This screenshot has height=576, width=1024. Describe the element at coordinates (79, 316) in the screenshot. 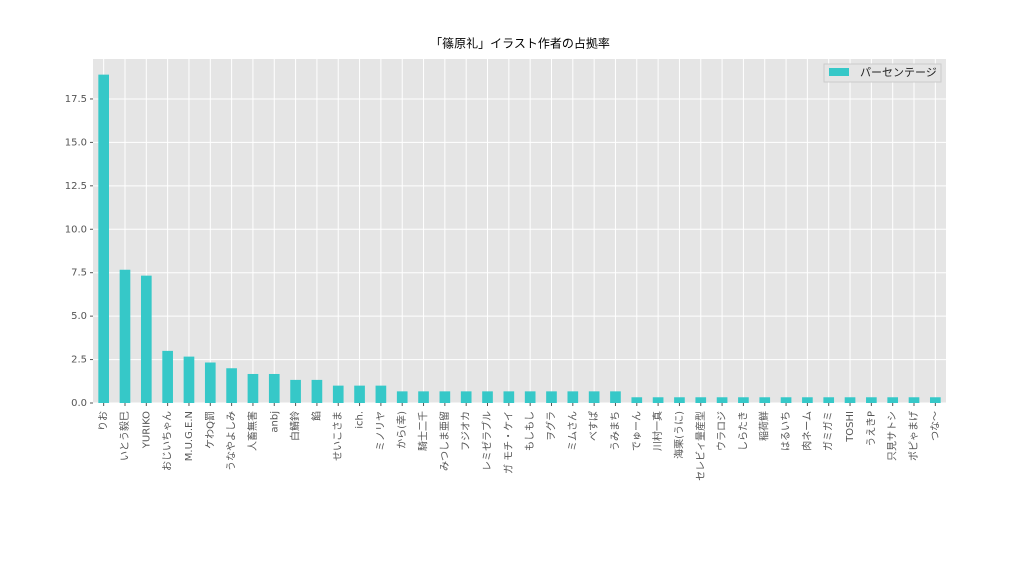

I see `y-tick-label: 5.0` at that location.